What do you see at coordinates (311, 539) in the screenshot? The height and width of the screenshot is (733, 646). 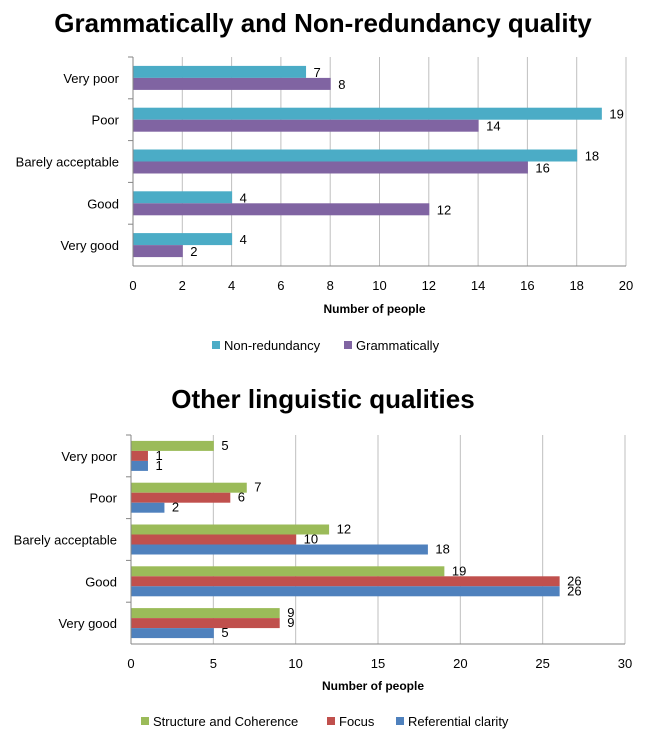 I see `data-label: 10` at bounding box center [311, 539].